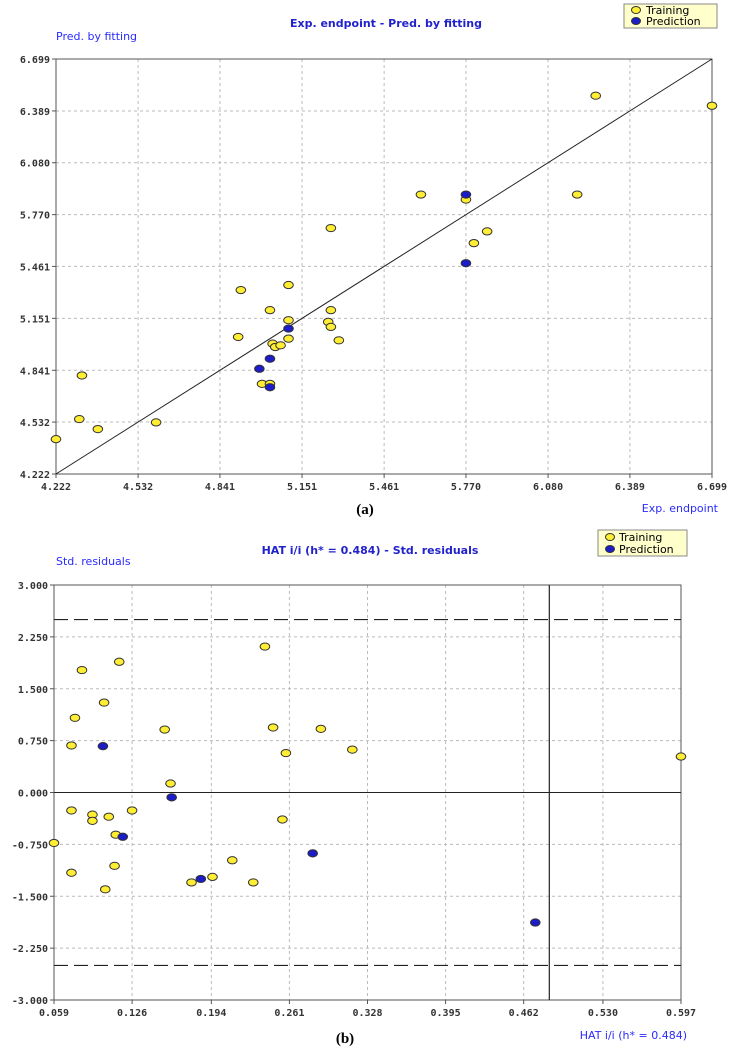 The height and width of the screenshot is (1052, 731). What do you see at coordinates (33, 586) in the screenshot?
I see `y-tick-label: 3.000` at bounding box center [33, 586].